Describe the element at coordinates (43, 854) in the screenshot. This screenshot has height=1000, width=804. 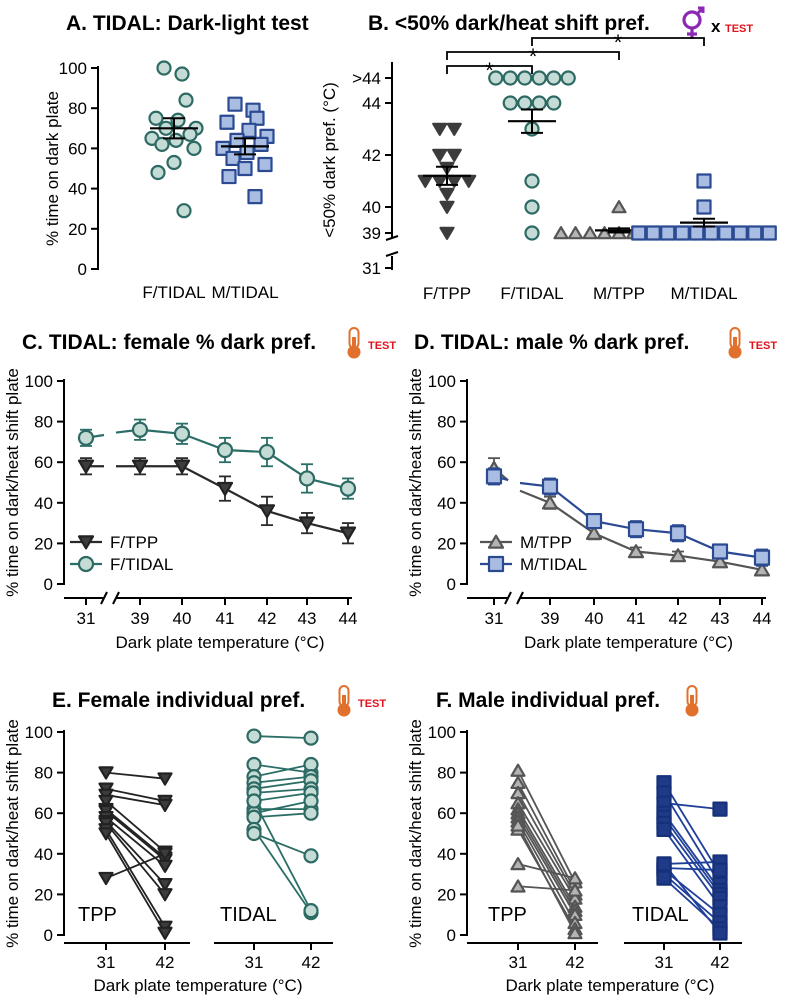
I see `panel-y-tick-label: 40` at that location.